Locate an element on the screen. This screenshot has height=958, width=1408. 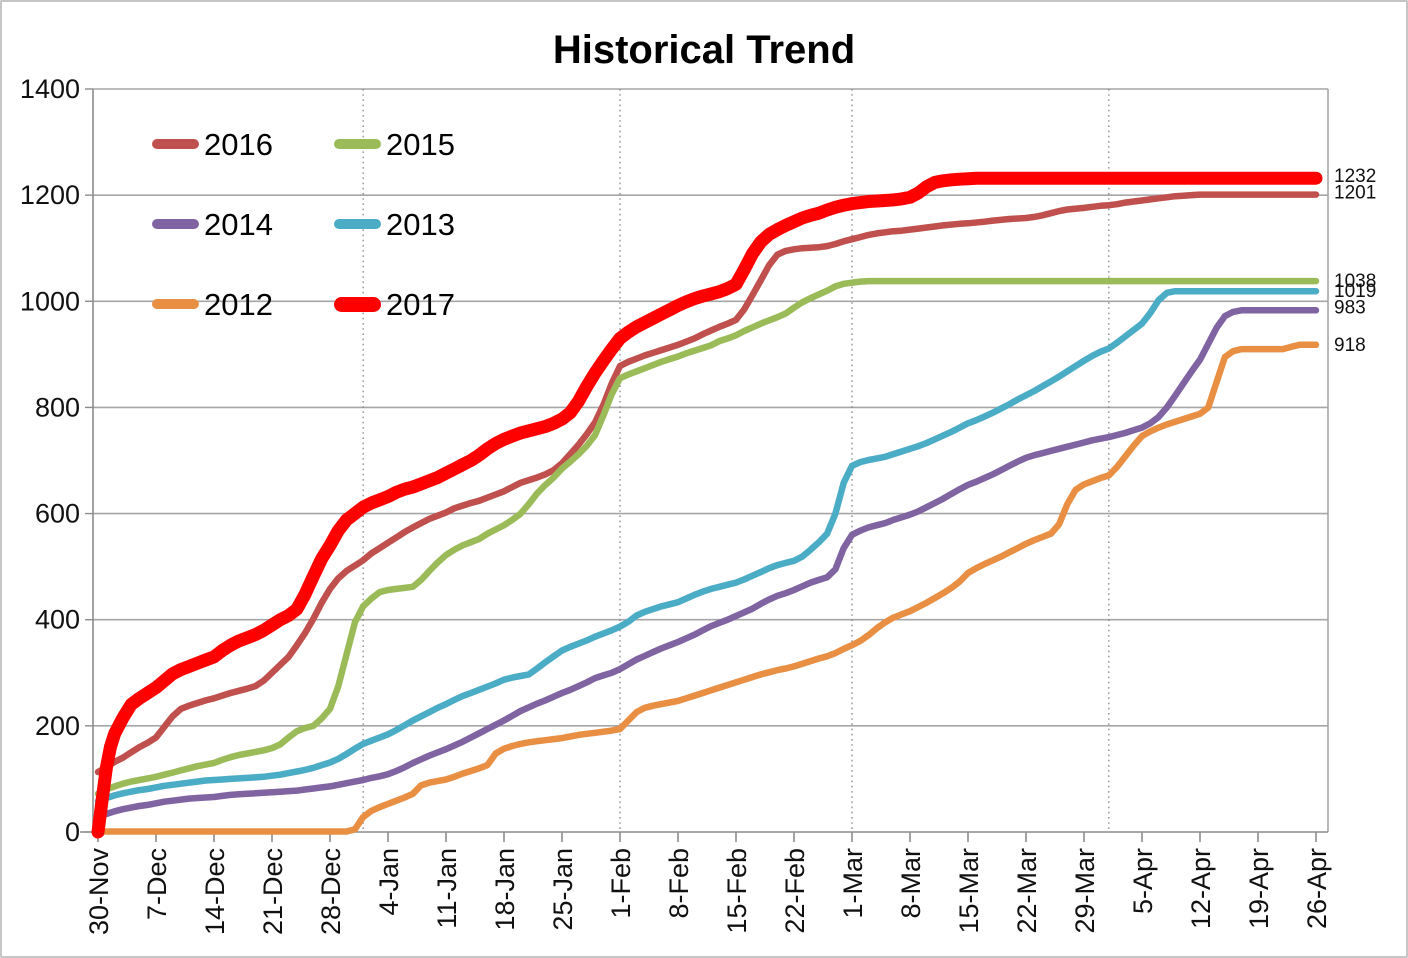
legend-item-2012: 2012 is located at coordinates (243, 304).